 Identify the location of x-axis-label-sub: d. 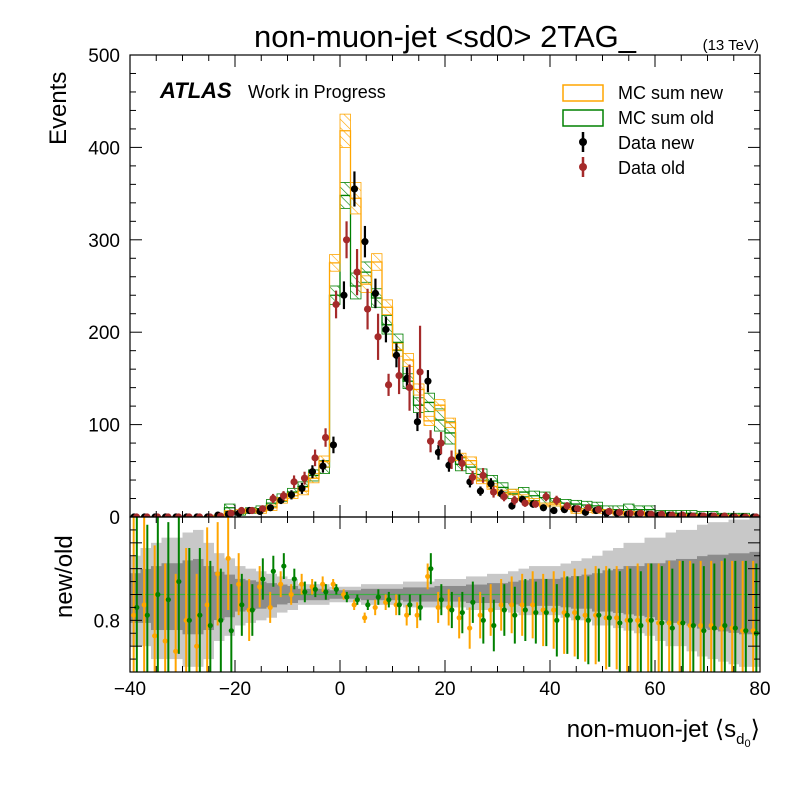
(740, 739).